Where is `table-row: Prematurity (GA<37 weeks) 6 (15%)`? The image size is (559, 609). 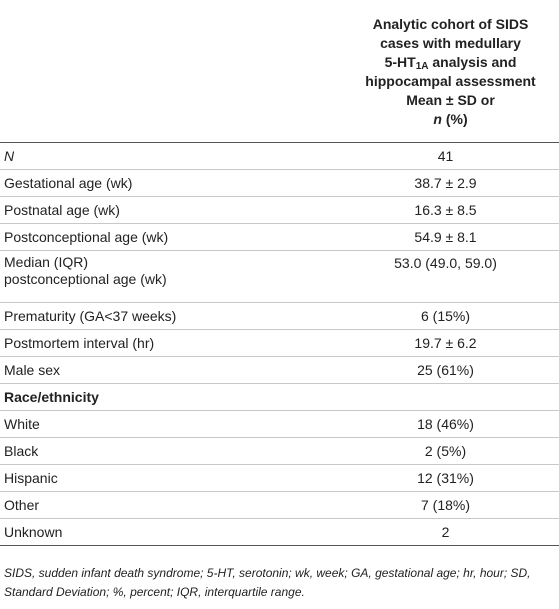
table-row: Prematurity (GA<37 weeks) 6 (15%) is located at coordinates (279, 316).